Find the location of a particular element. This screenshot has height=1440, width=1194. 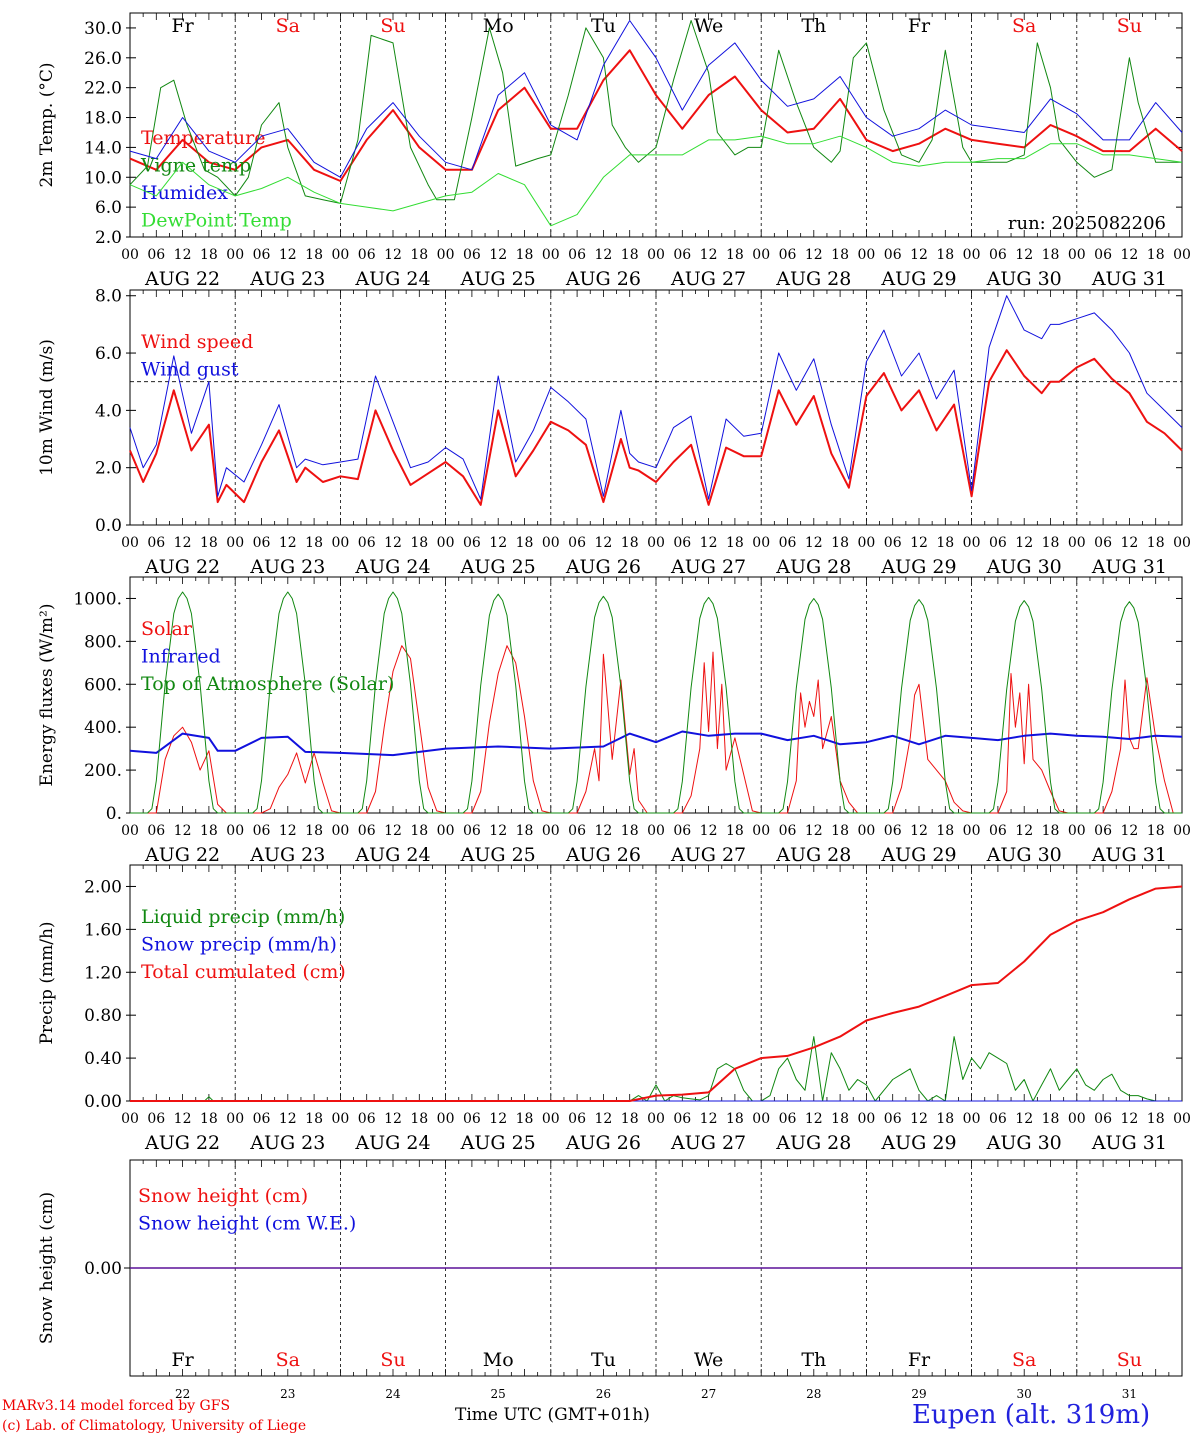

y-tick-label: 0.80 is located at coordinates (103, 1016).